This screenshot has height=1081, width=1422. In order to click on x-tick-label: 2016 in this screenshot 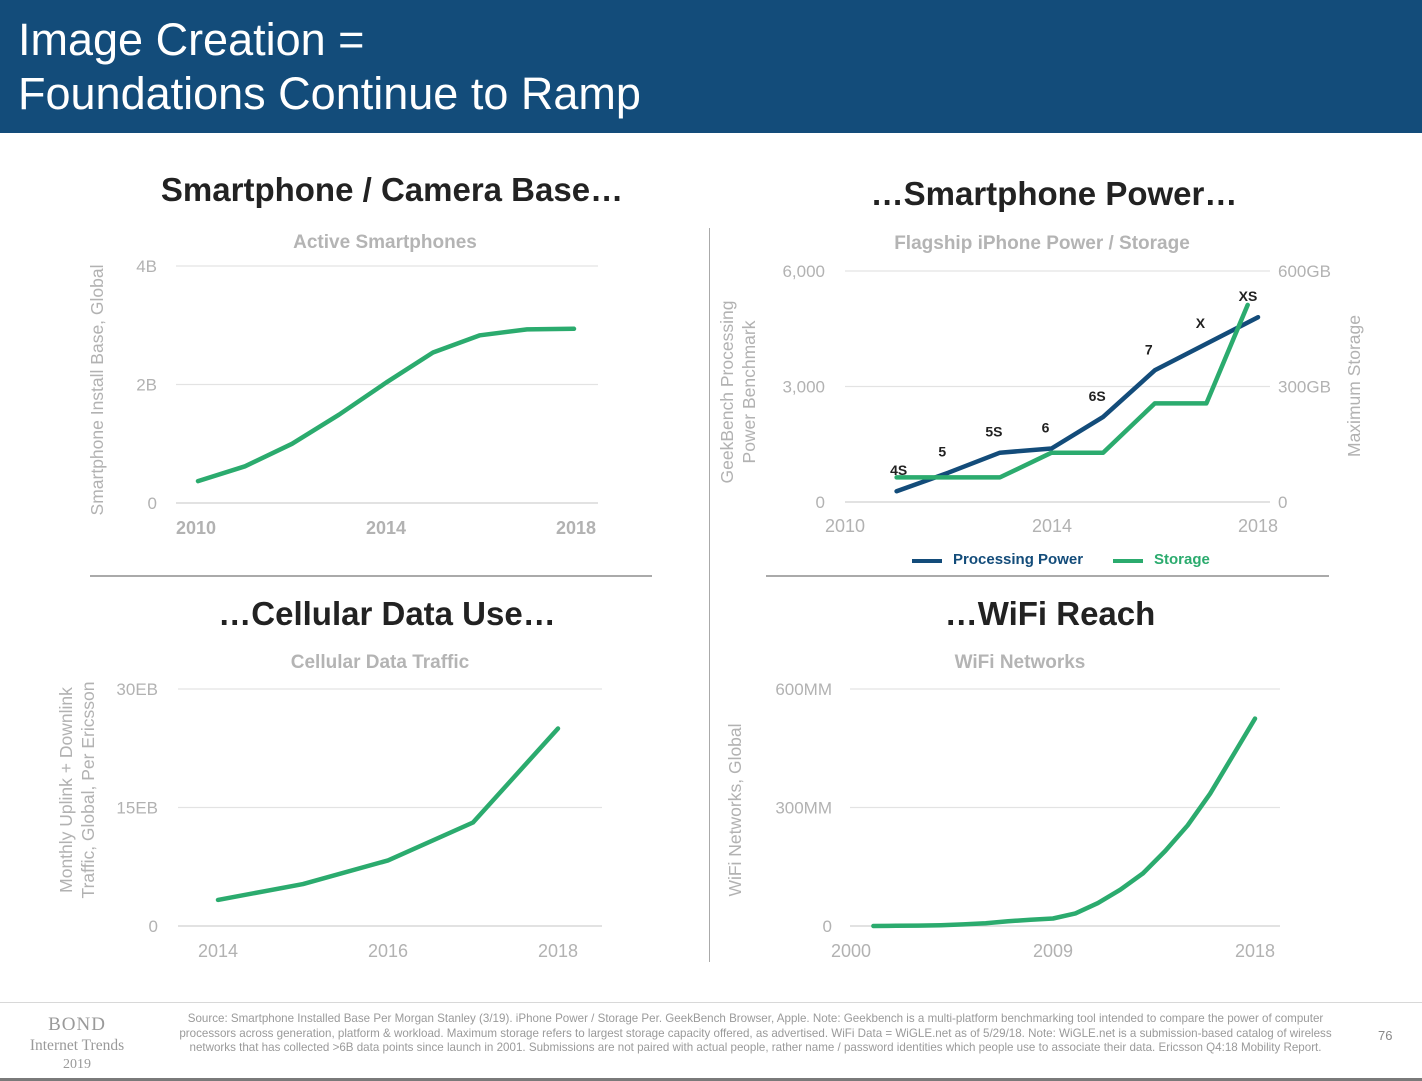, I will do `click(388, 951)`.